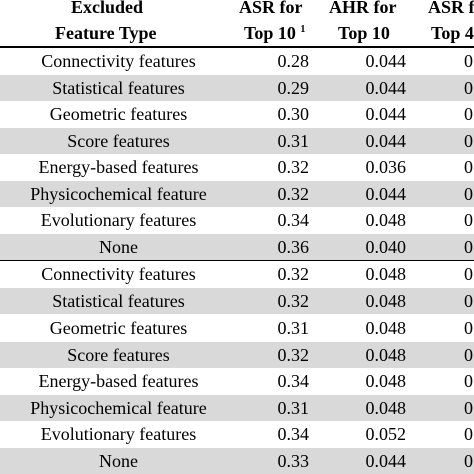  Describe the element at coordinates (293, 61) in the screenshot. I see `asr-cell: 0.28` at that location.